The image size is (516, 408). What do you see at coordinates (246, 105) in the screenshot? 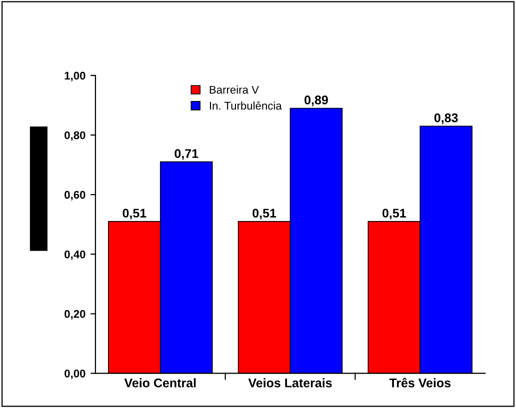
I see `legend-label: In. Turbulência` at bounding box center [246, 105].